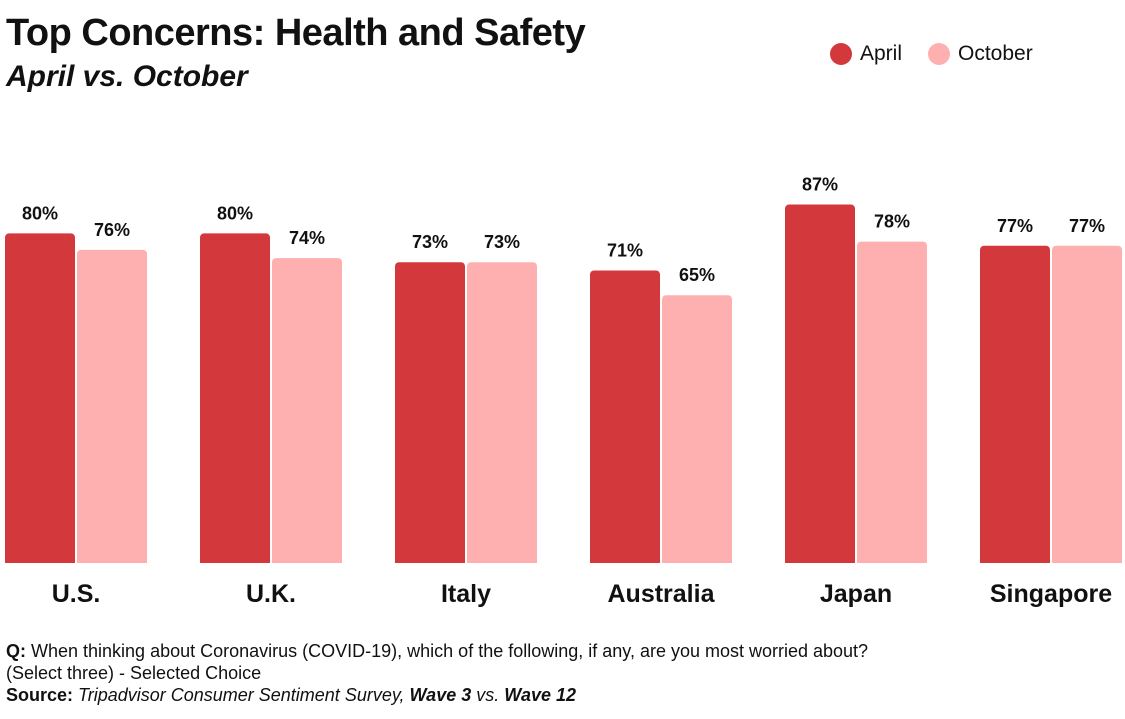 Image resolution: width=1125 pixels, height=719 pixels. What do you see at coordinates (40, 213) in the screenshot?
I see `data-label-april-u-s: 80%` at bounding box center [40, 213].